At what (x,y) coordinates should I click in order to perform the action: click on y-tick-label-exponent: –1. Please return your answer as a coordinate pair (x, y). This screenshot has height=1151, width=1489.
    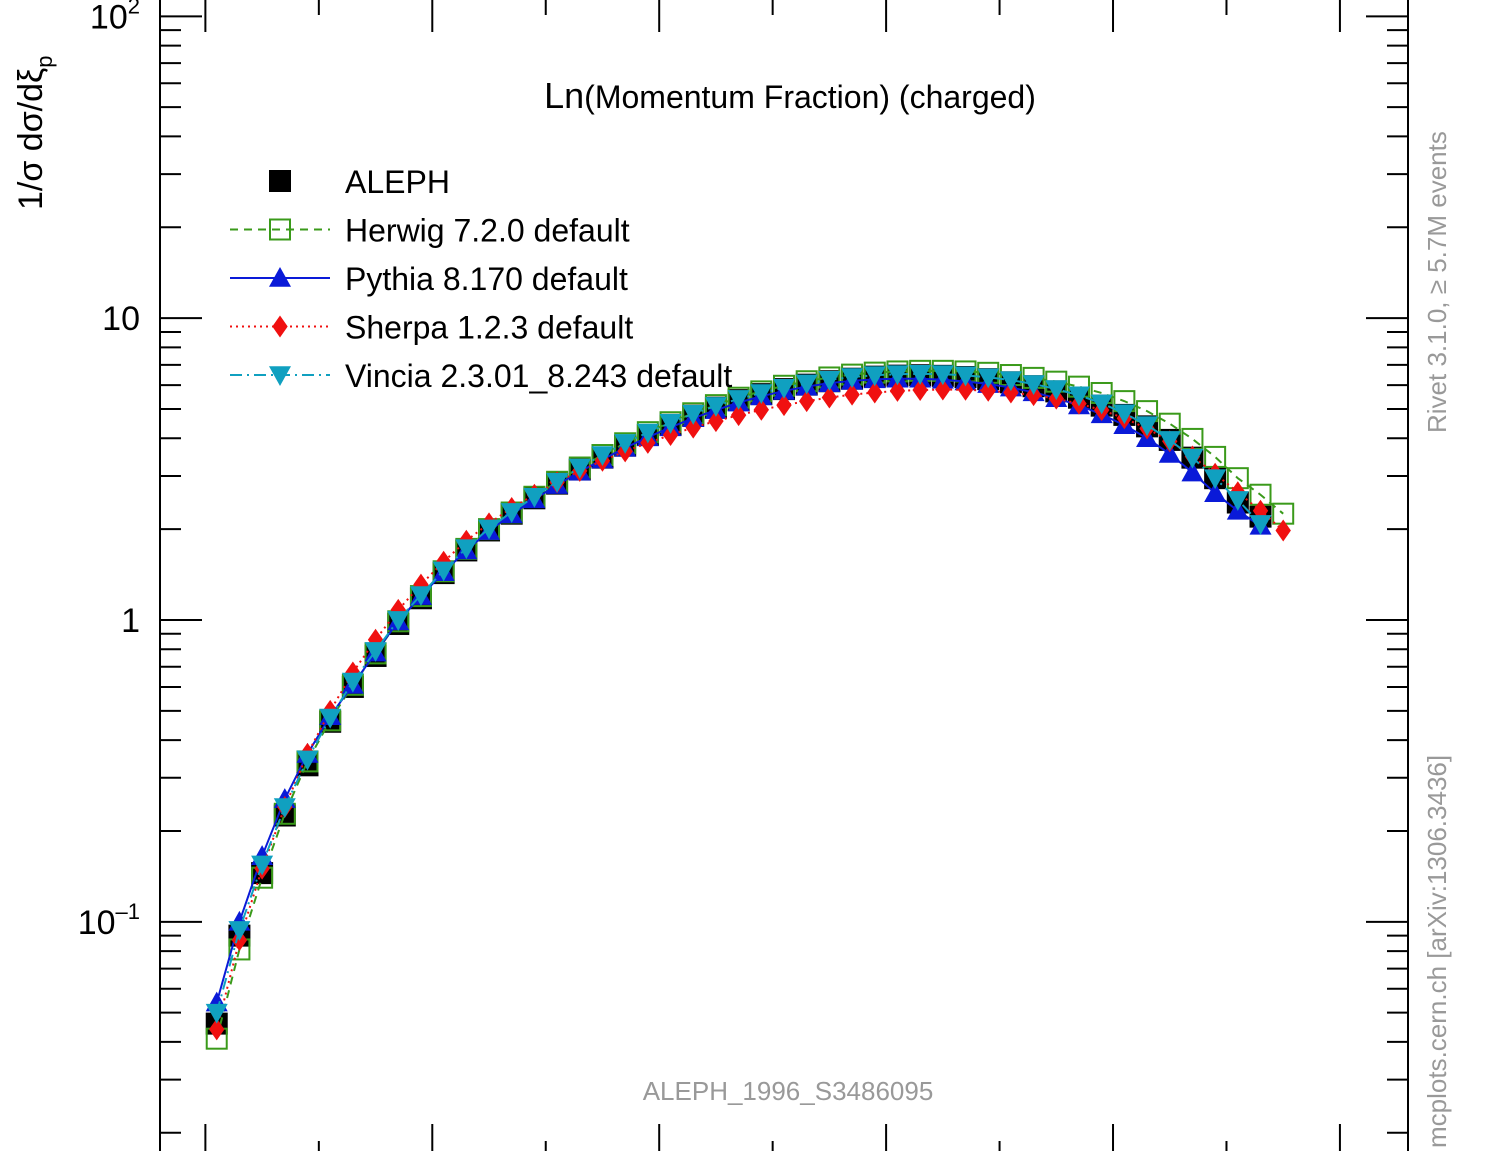
    Looking at the image, I should click on (128, 911).